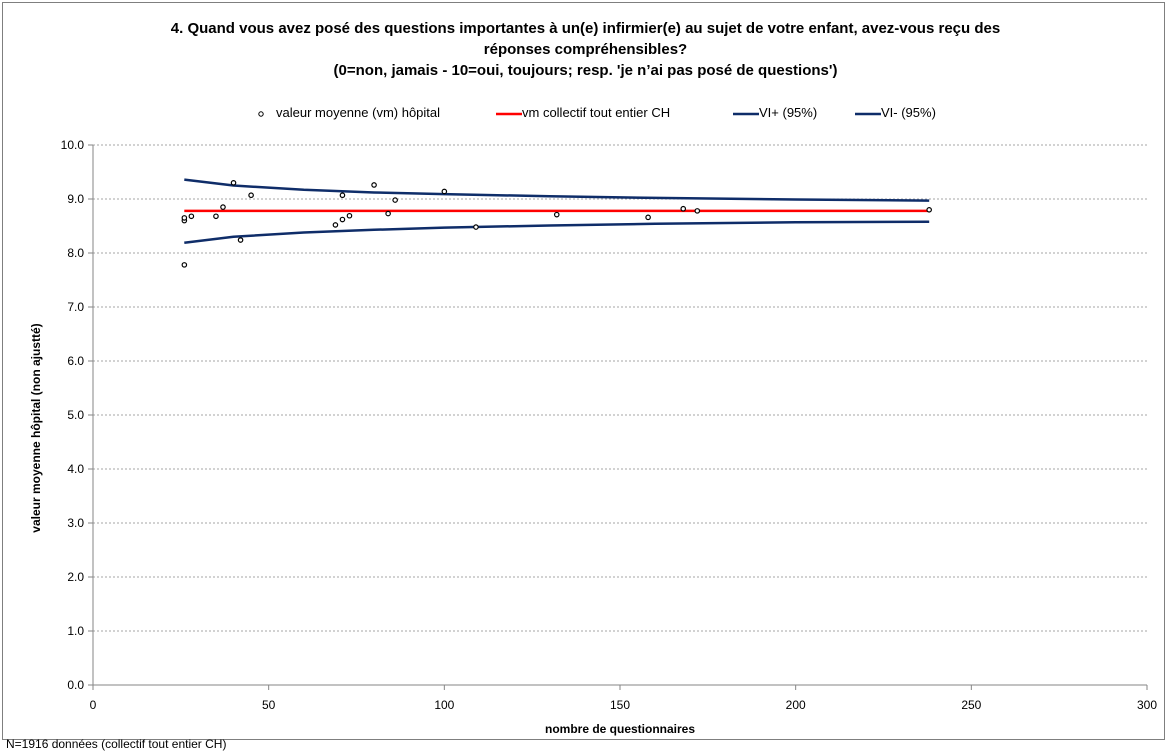 The width and height of the screenshot is (1171, 755). What do you see at coordinates (75, 685) in the screenshot?
I see `y-tick-label: 0.0` at bounding box center [75, 685].